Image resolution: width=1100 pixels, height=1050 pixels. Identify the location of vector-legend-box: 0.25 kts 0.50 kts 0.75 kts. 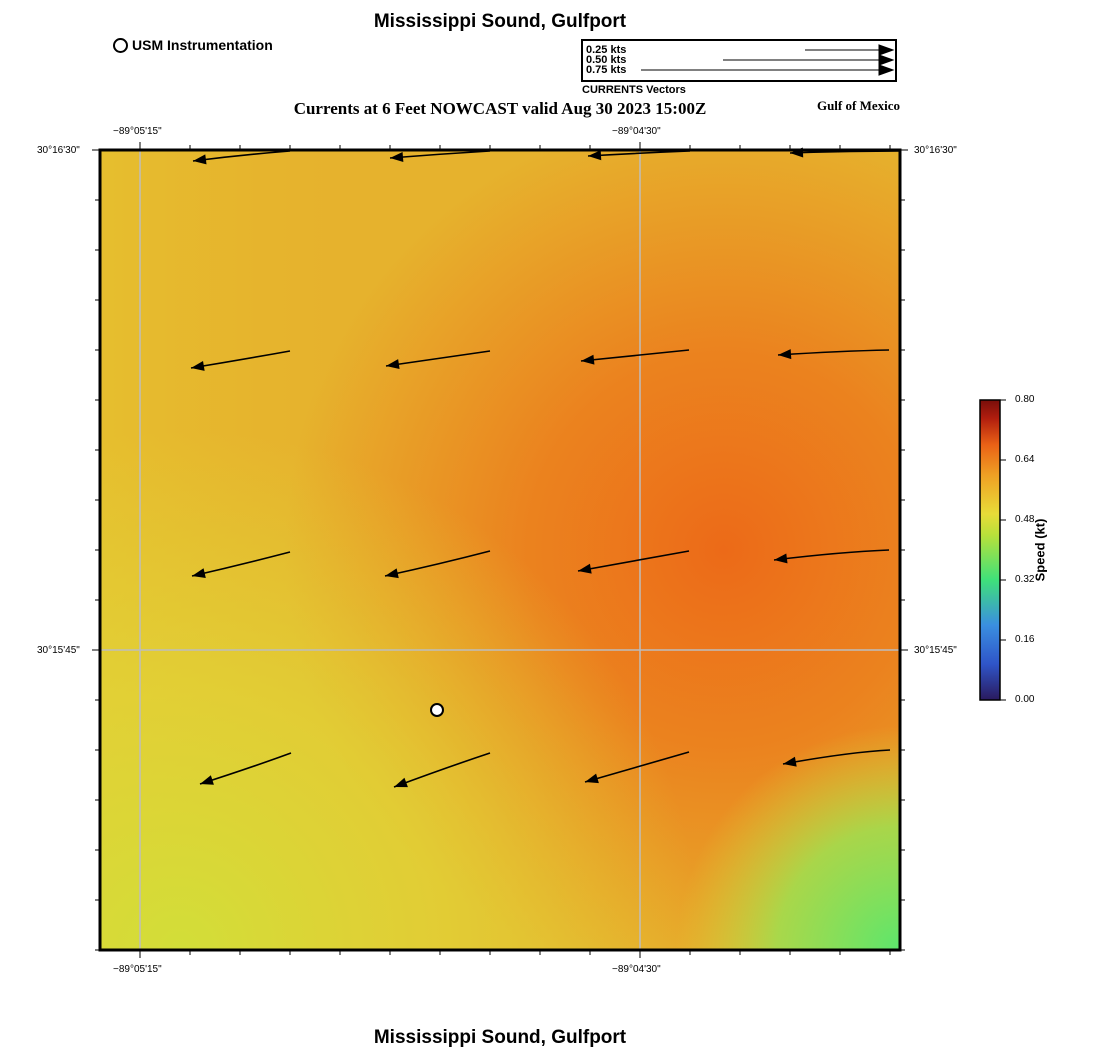
(739, 60).